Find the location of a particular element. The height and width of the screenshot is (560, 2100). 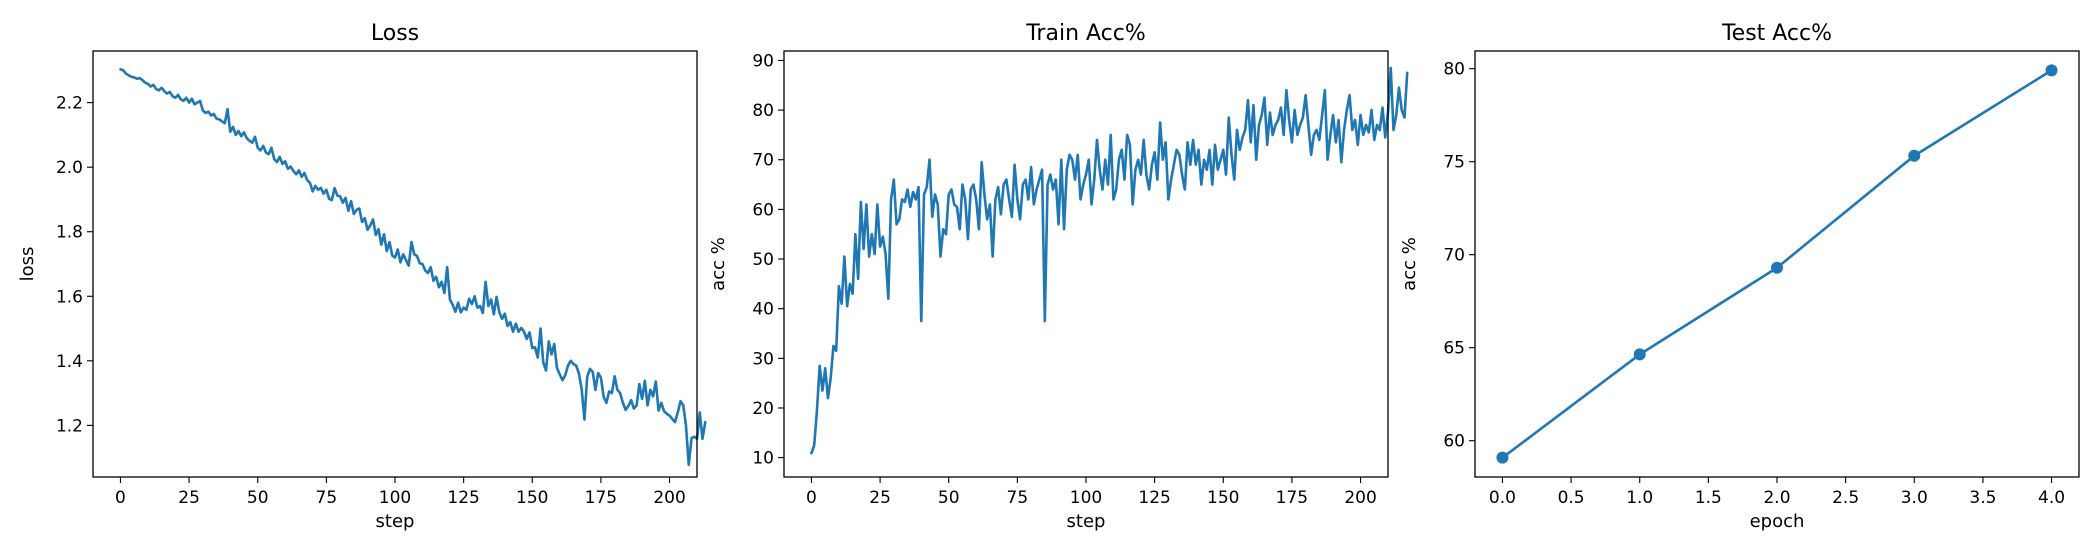

chart-title: Train Acc% is located at coordinates (1085, 33).